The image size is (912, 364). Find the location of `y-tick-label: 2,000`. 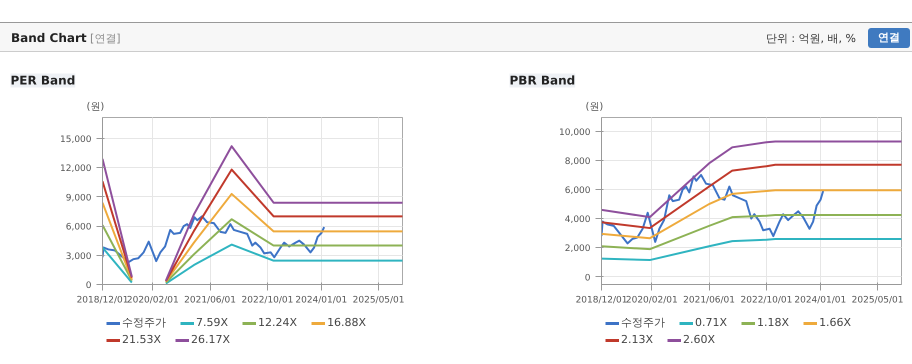

y-tick-label: 2,000 is located at coordinates (577, 249).